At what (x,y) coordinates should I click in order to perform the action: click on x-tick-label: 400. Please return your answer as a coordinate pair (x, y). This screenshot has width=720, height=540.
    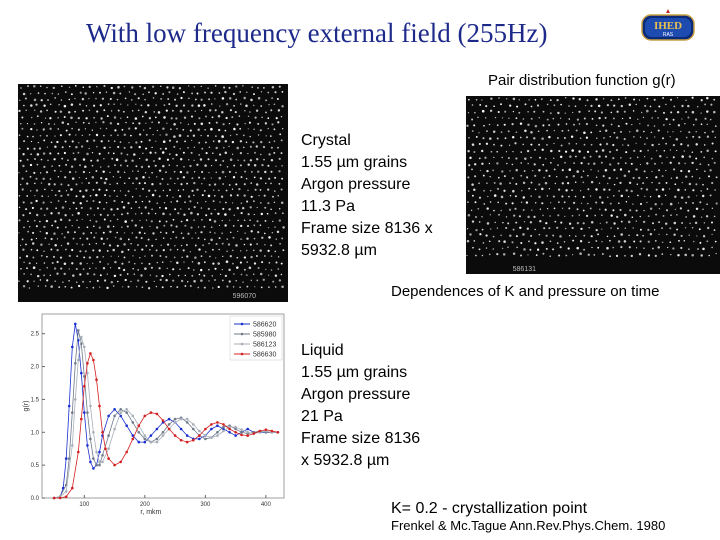
    Looking at the image, I should click on (266, 505).